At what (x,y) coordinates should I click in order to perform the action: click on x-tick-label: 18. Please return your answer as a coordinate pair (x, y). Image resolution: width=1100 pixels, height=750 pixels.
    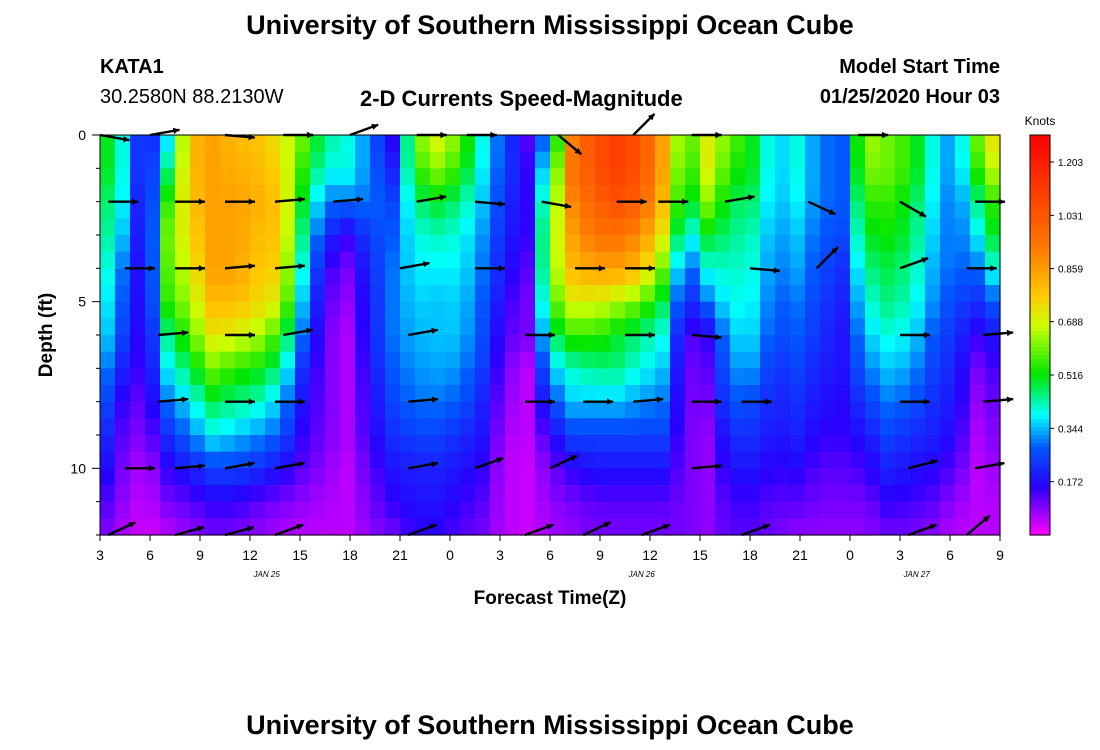
    Looking at the image, I should click on (350, 555).